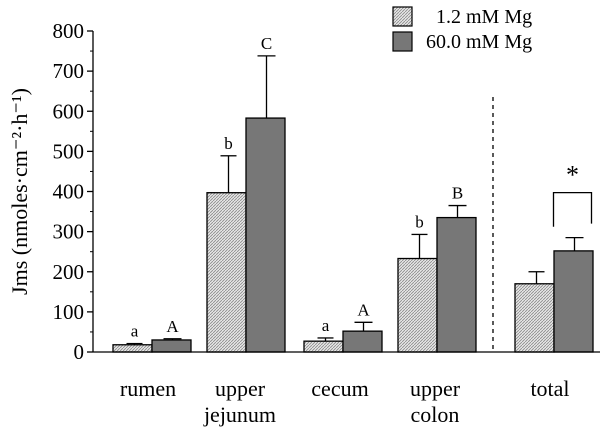 This screenshot has width=609, height=429. Describe the element at coordinates (549, 388) in the screenshot. I see `x-tick-label: total` at that location.